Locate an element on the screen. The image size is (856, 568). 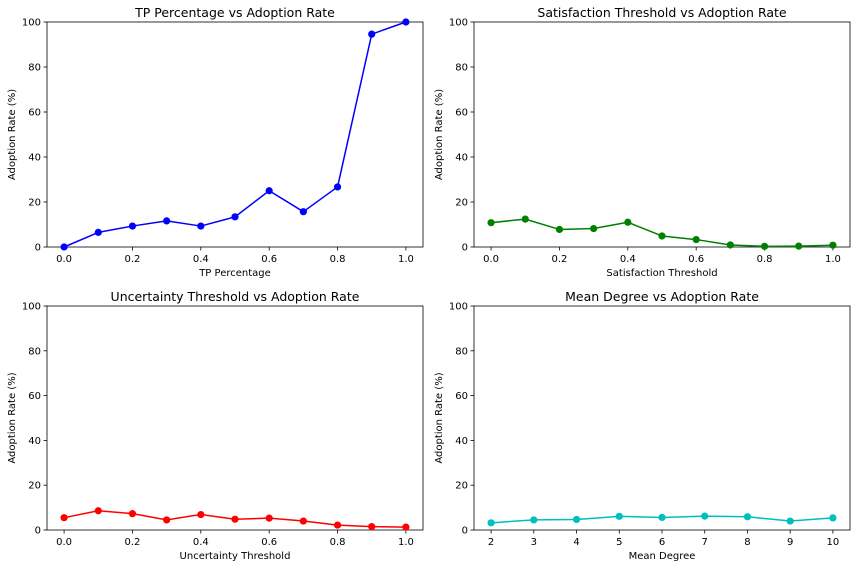
x-tick-label: 8 is located at coordinates (747, 542).